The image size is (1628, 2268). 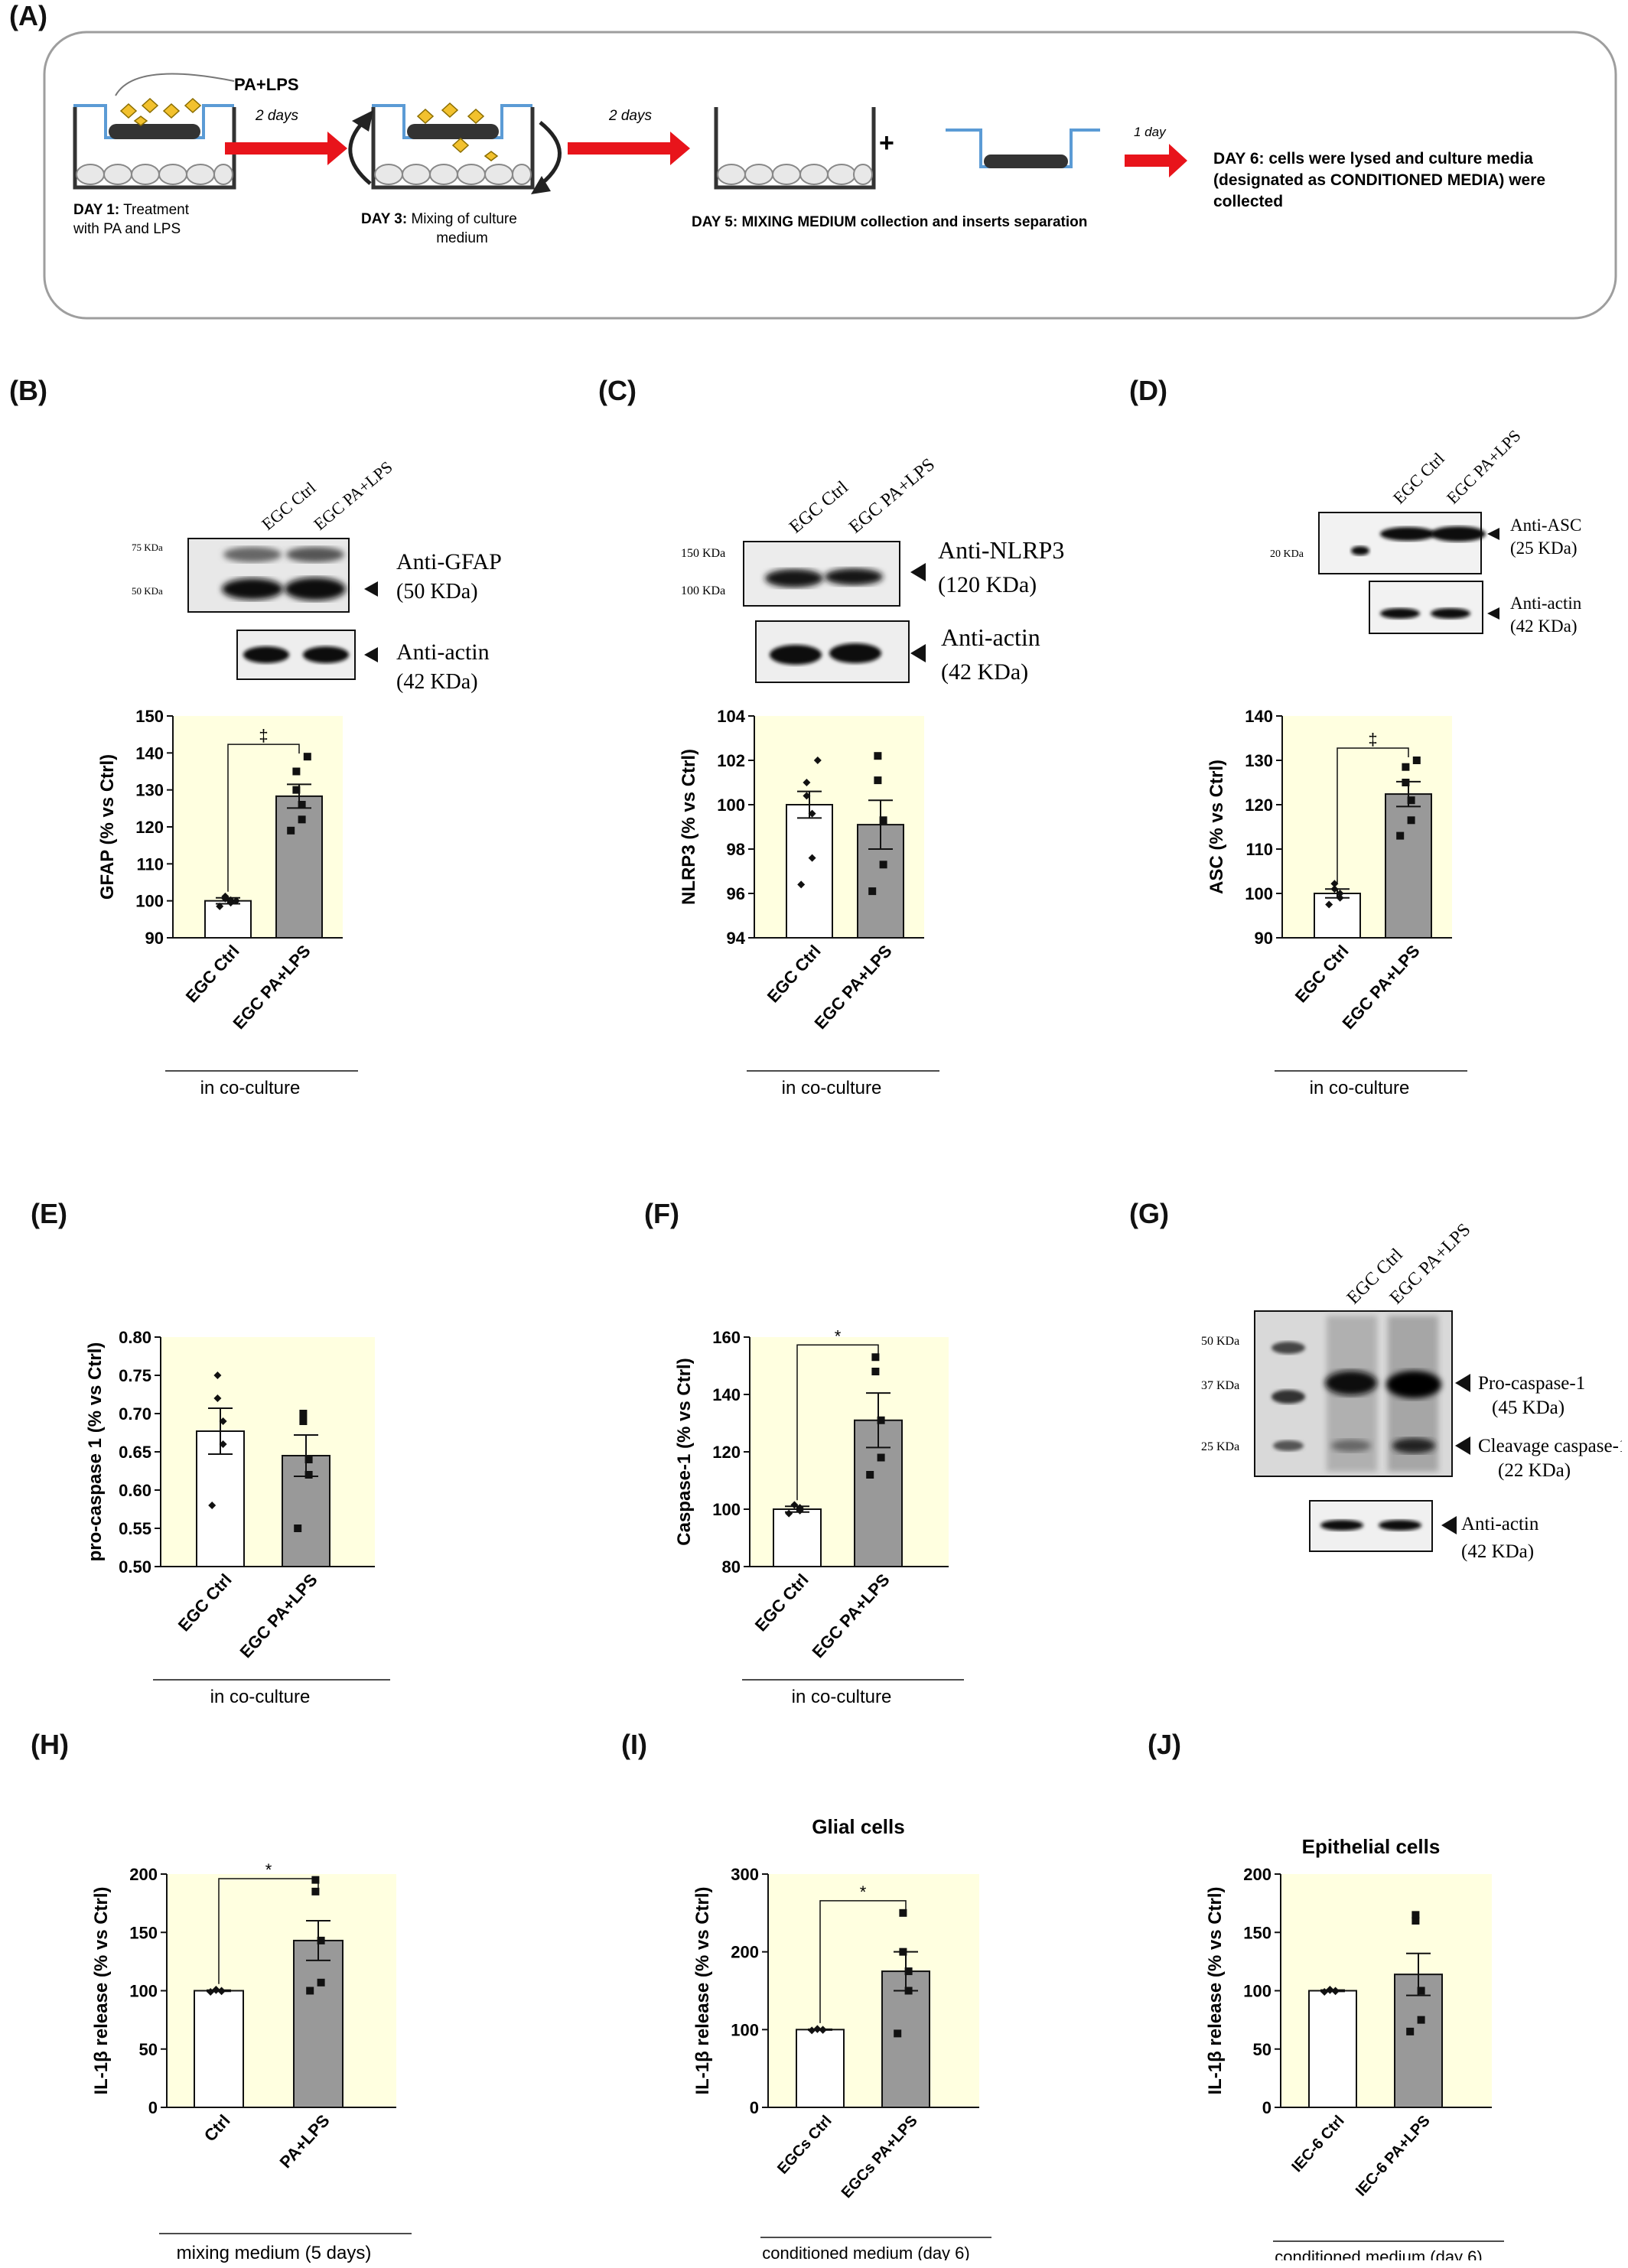 I want to click on marker-label: 20 KDa, so click(x=1287, y=554).